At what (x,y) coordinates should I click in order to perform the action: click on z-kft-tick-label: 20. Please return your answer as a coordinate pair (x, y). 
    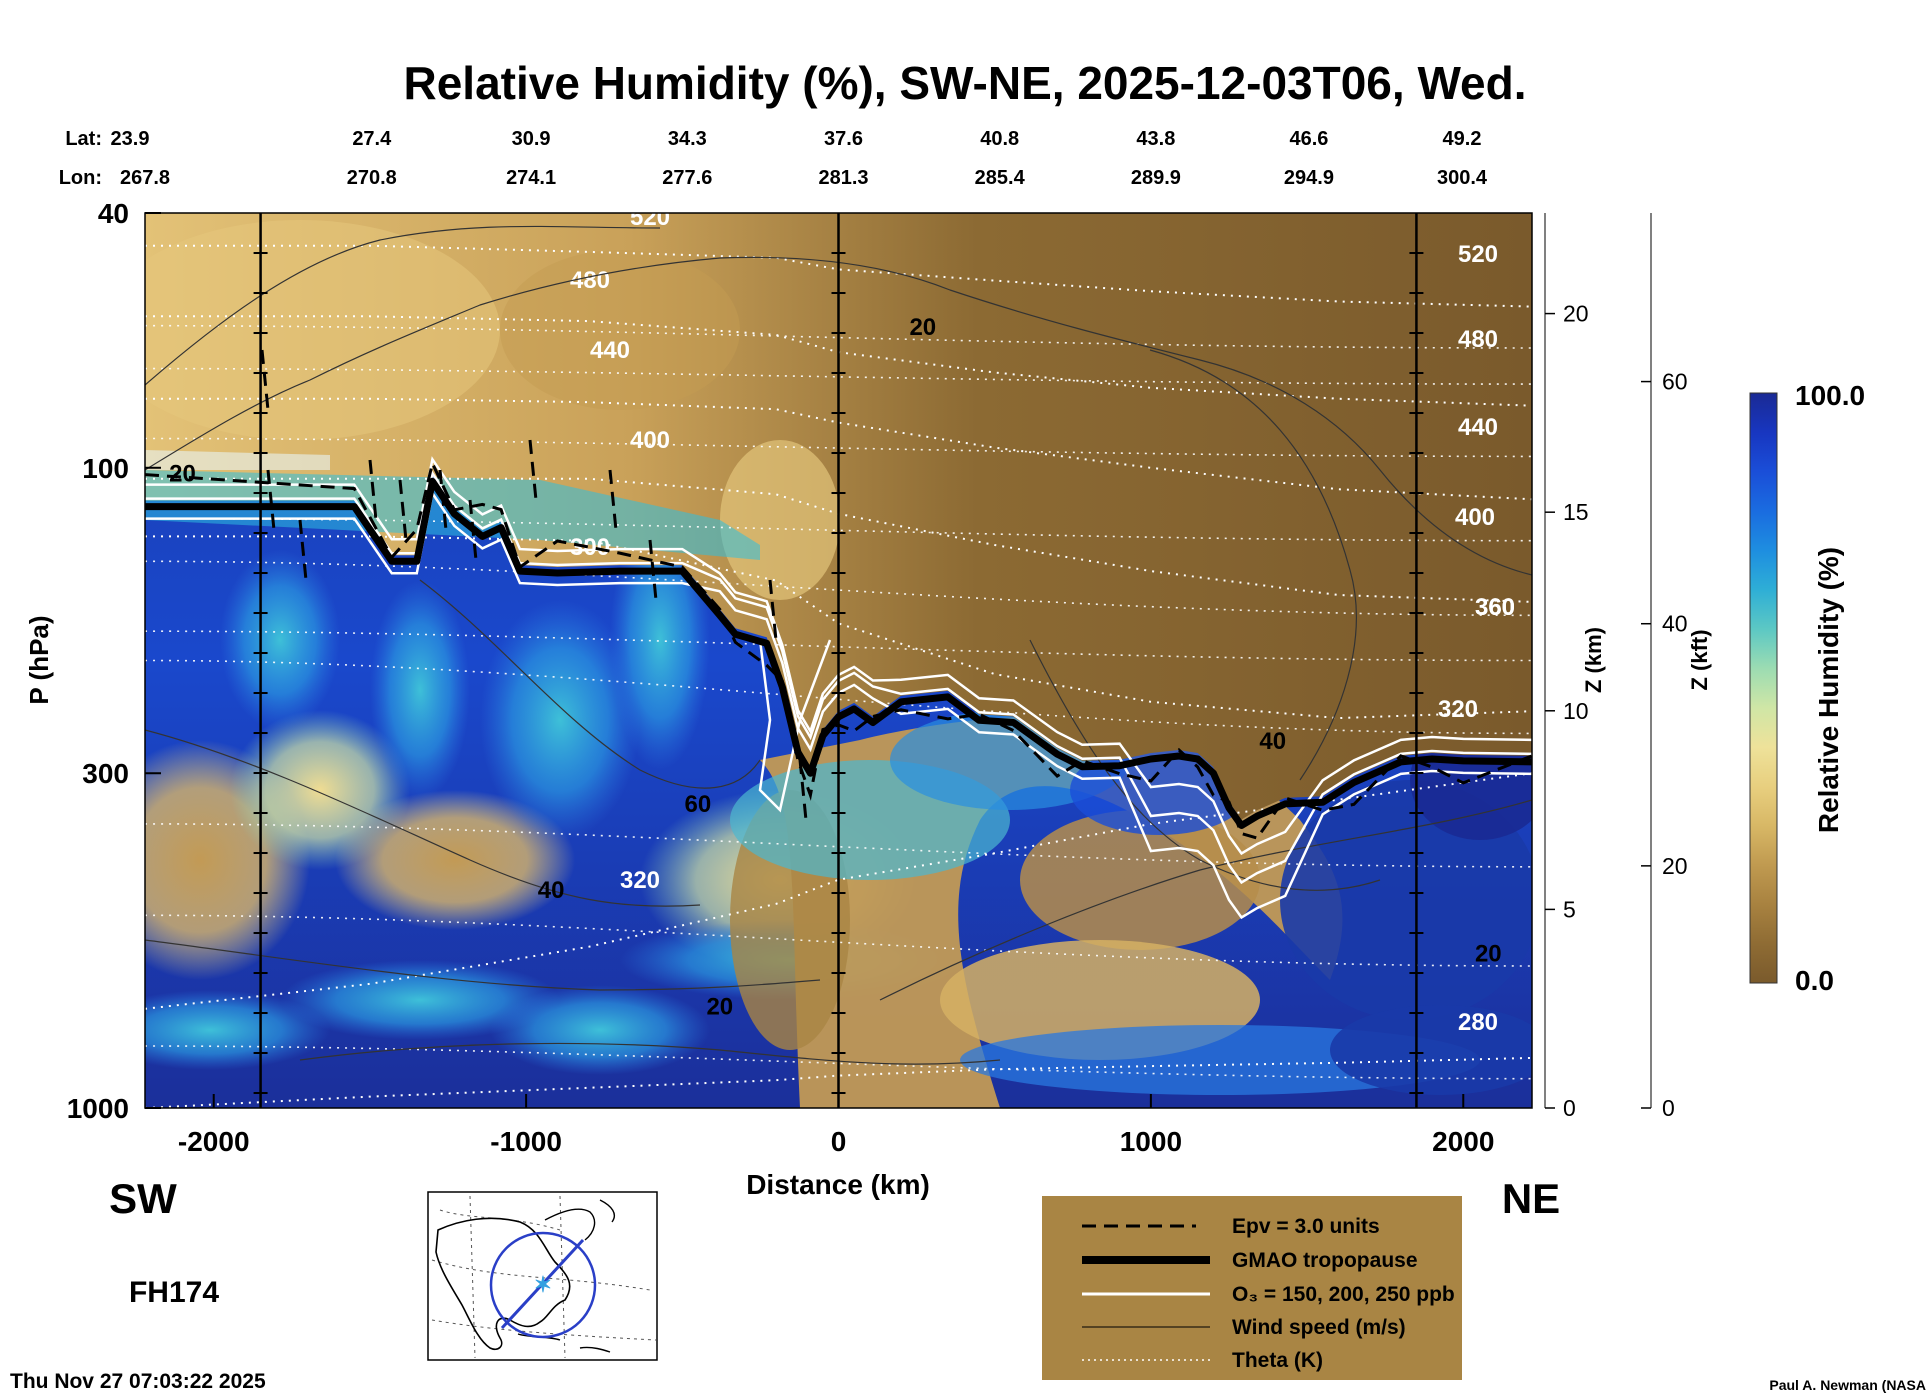
    Looking at the image, I should click on (1675, 866).